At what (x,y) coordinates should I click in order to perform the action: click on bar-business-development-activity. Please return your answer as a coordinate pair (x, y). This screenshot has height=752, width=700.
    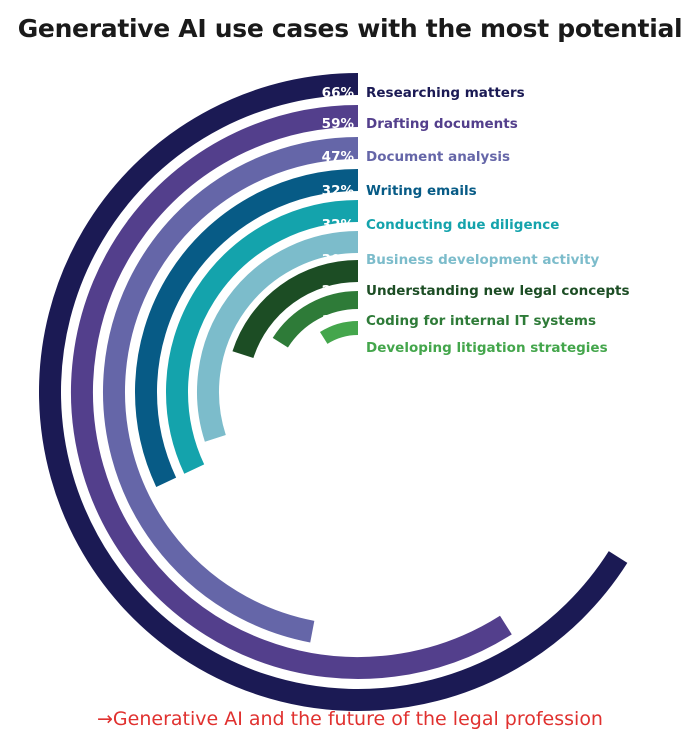
    Looking at the image, I should click on (278, 336).